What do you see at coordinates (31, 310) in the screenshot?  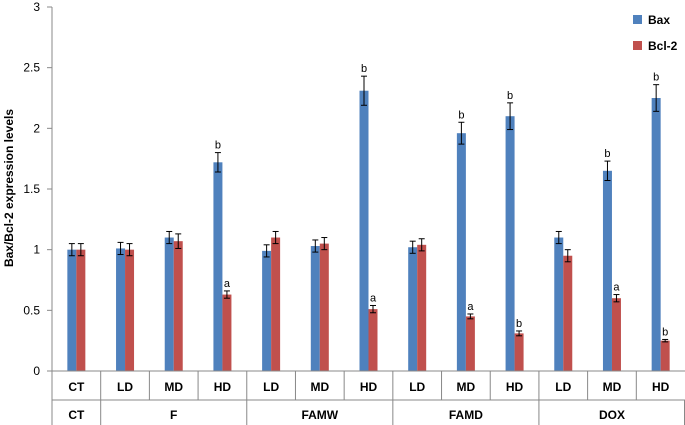 I see `y-tick-label: 0.5` at bounding box center [31, 310].